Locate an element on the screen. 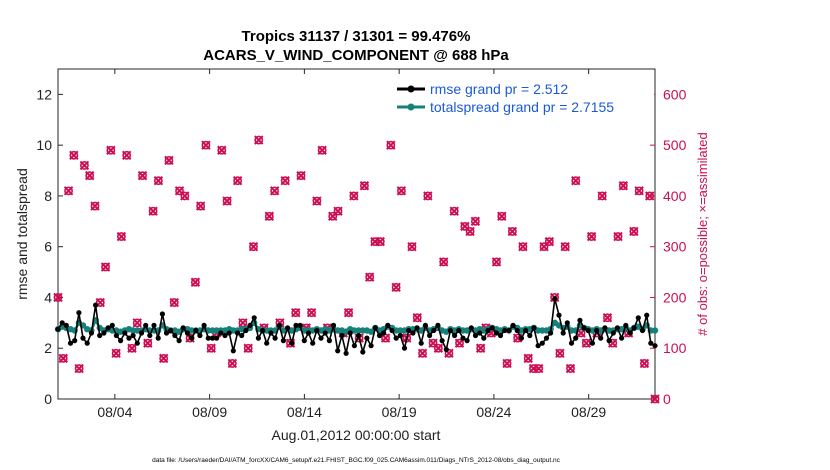 The width and height of the screenshot is (830, 470). y-tick-label: 4 is located at coordinates (48, 297).